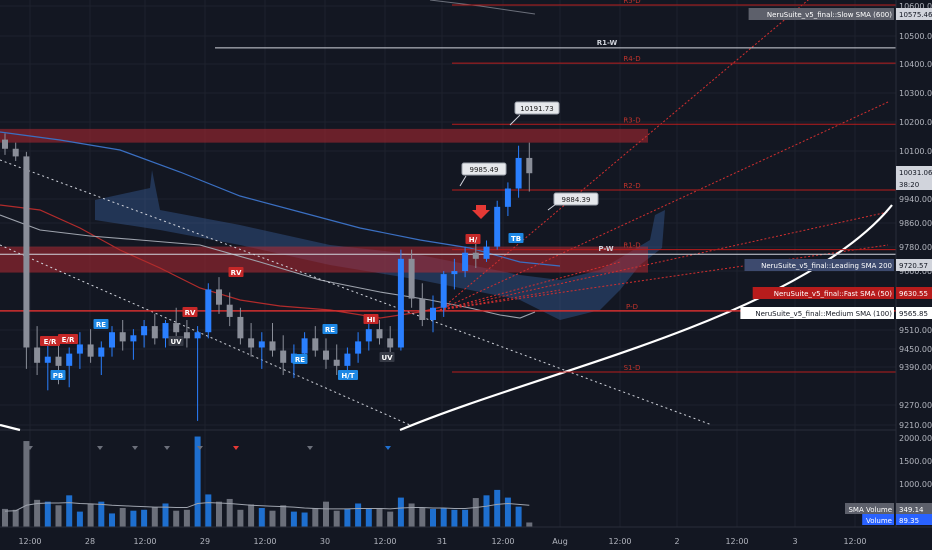 This screenshot has width=932, height=550. I want to click on signal-tag-label: RV, so click(190, 313).